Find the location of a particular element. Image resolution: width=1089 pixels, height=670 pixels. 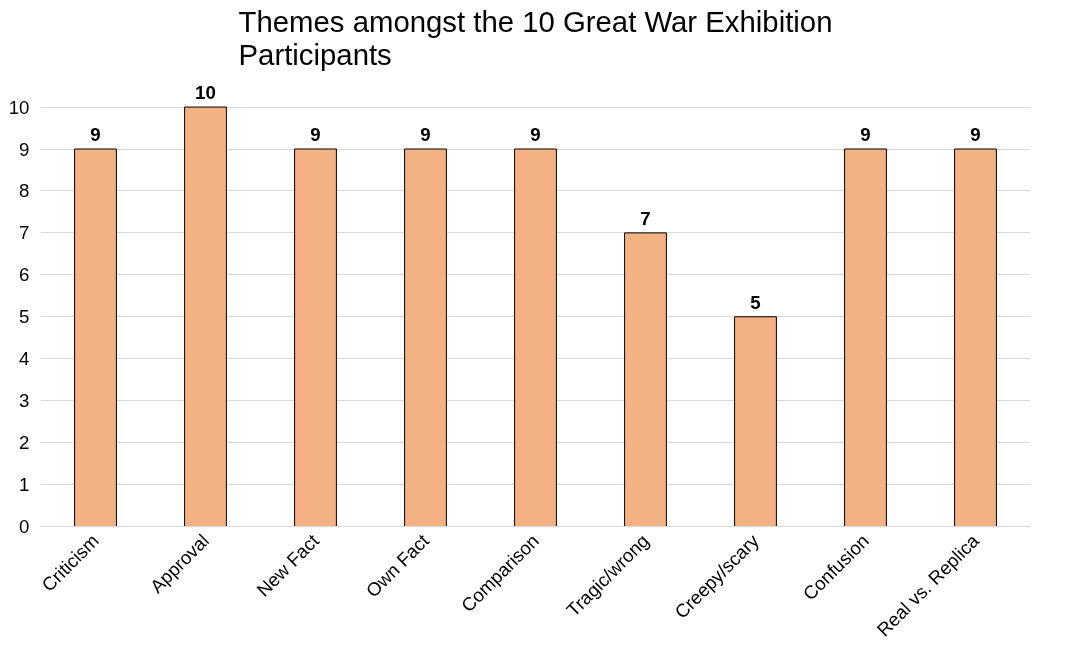

y-tick-label: 1 is located at coordinates (24, 485).